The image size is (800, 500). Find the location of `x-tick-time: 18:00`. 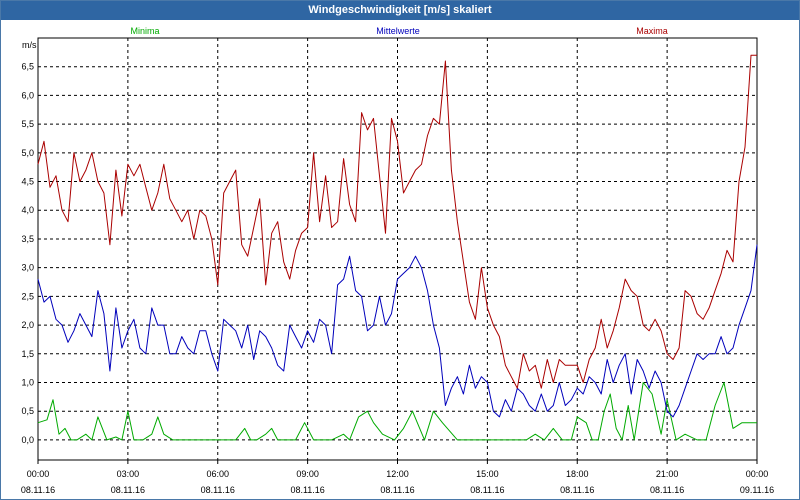

x-tick-time: 18:00 is located at coordinates (577, 474).